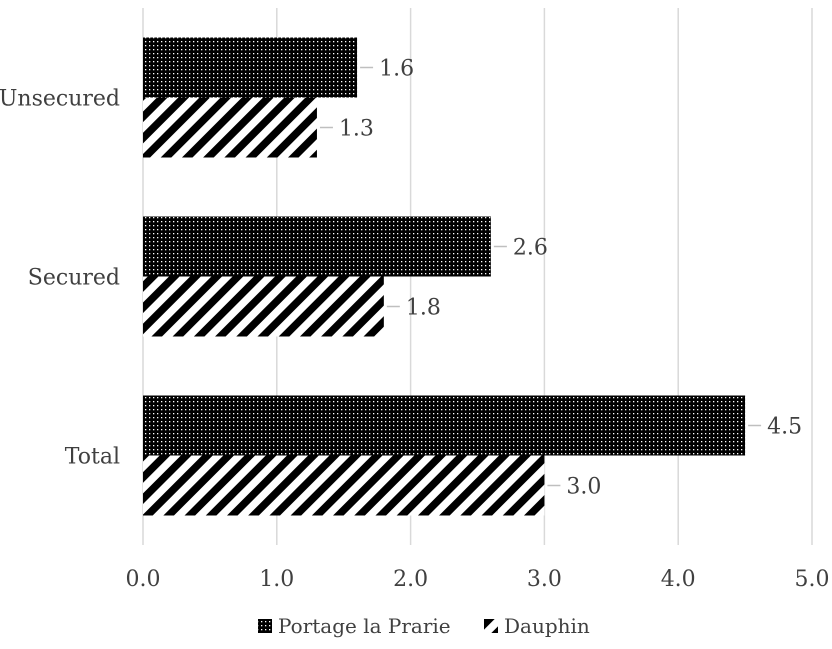 Image resolution: width=832 pixels, height=649 pixels. What do you see at coordinates (547, 626) in the screenshot?
I see `legend-label: Dauphin` at bounding box center [547, 626].